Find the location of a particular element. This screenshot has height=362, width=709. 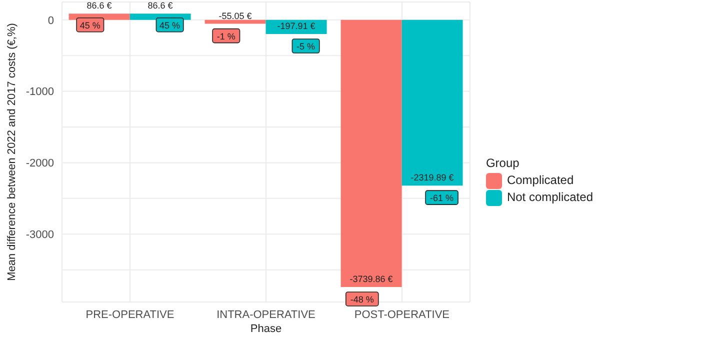

data-label: -3739.86 € is located at coordinates (371, 279).